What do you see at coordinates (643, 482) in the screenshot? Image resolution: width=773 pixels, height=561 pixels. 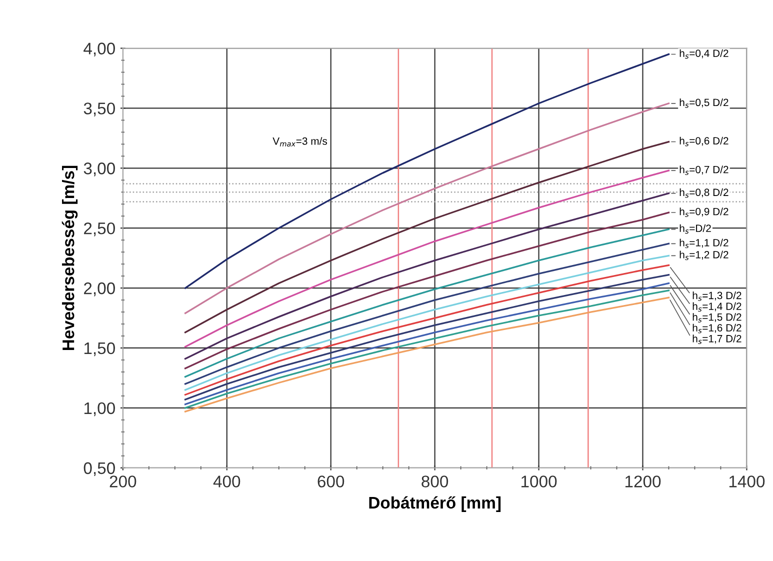 I see `x-tick-label: 1200` at bounding box center [643, 482].